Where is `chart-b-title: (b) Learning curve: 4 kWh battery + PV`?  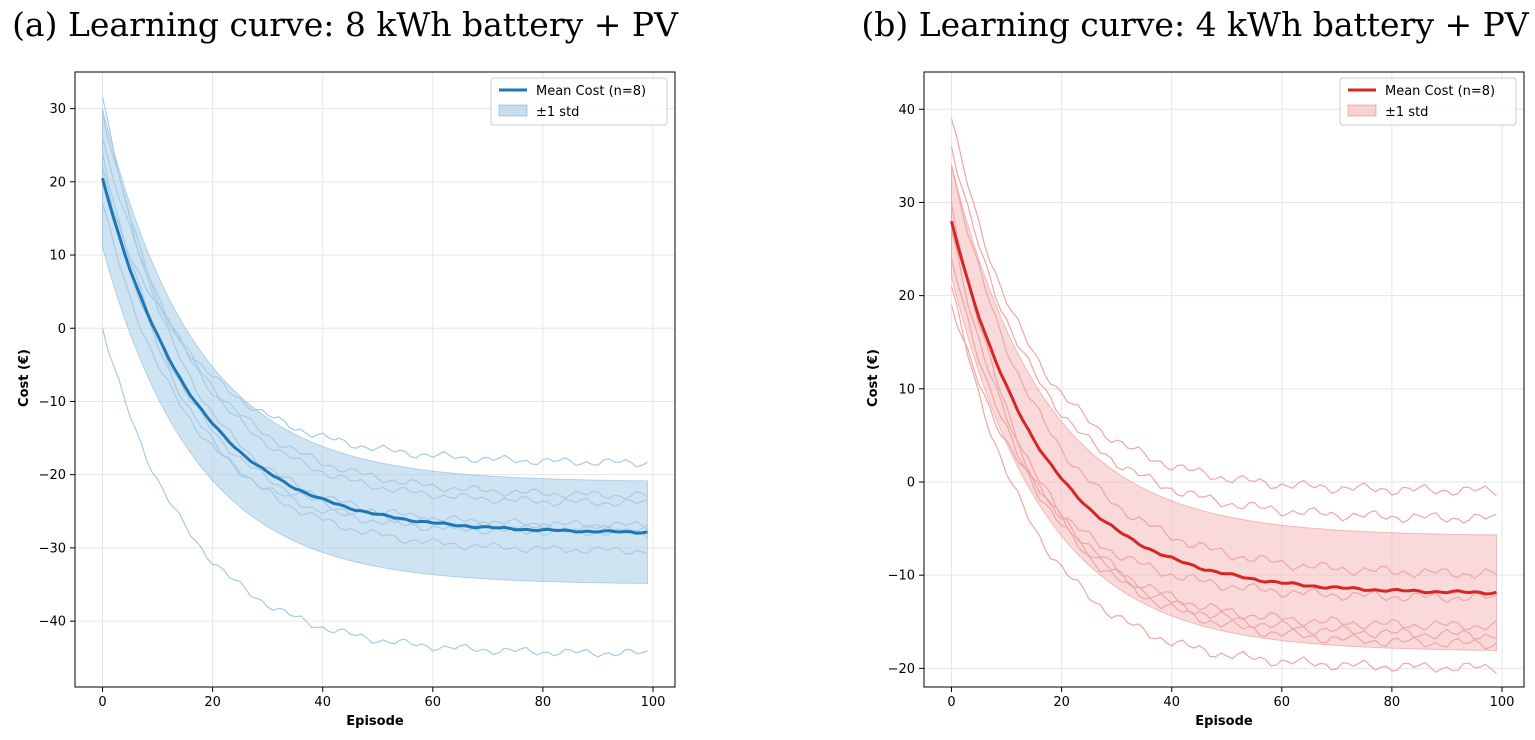 chart-b-title: (b) Learning curve: 4 kWh battery + PV is located at coordinates (1195, 24).